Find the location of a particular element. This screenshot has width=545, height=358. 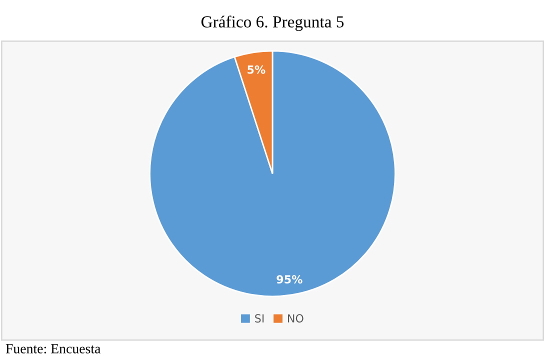

source-note: Fuente: Encuesta is located at coordinates (53, 349).